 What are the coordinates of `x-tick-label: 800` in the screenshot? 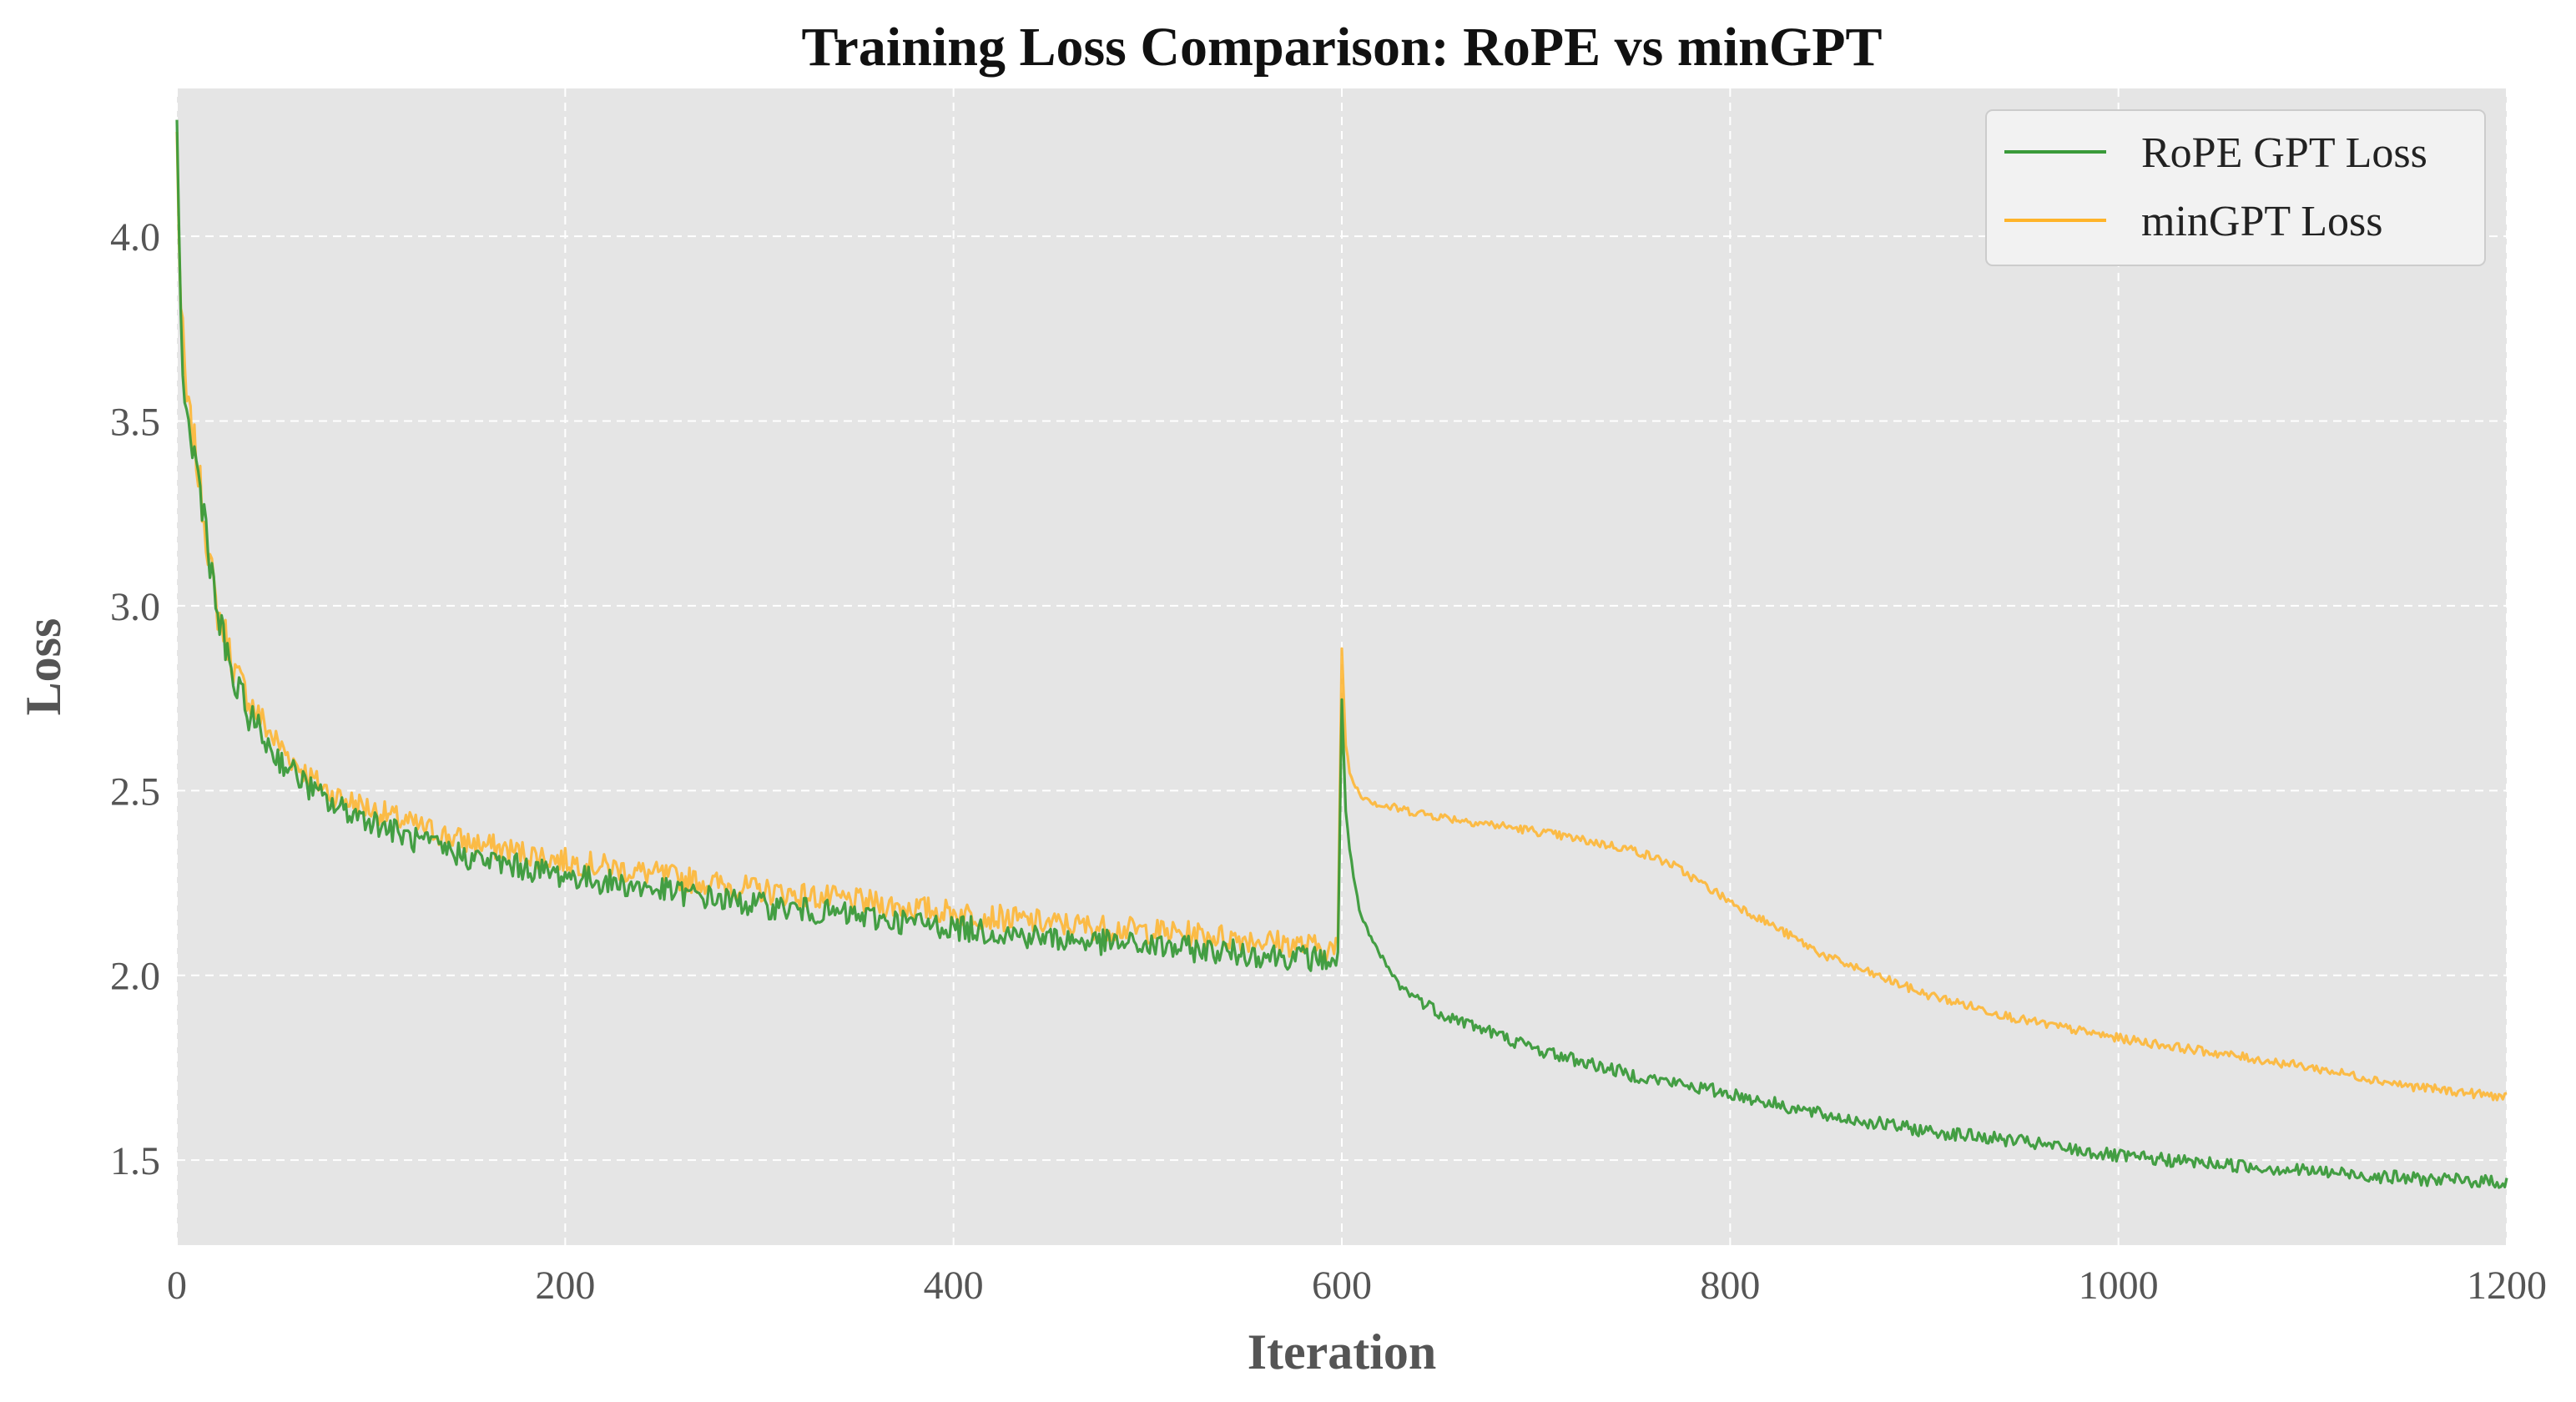 It's located at (1730, 1286).